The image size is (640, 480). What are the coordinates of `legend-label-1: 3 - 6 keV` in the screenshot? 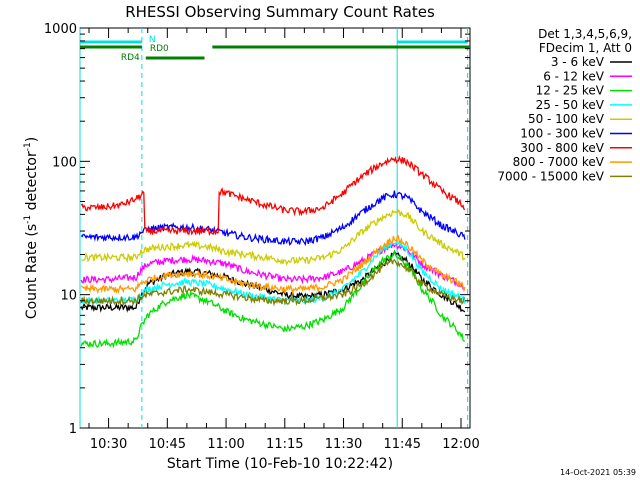 It's located at (578, 62).